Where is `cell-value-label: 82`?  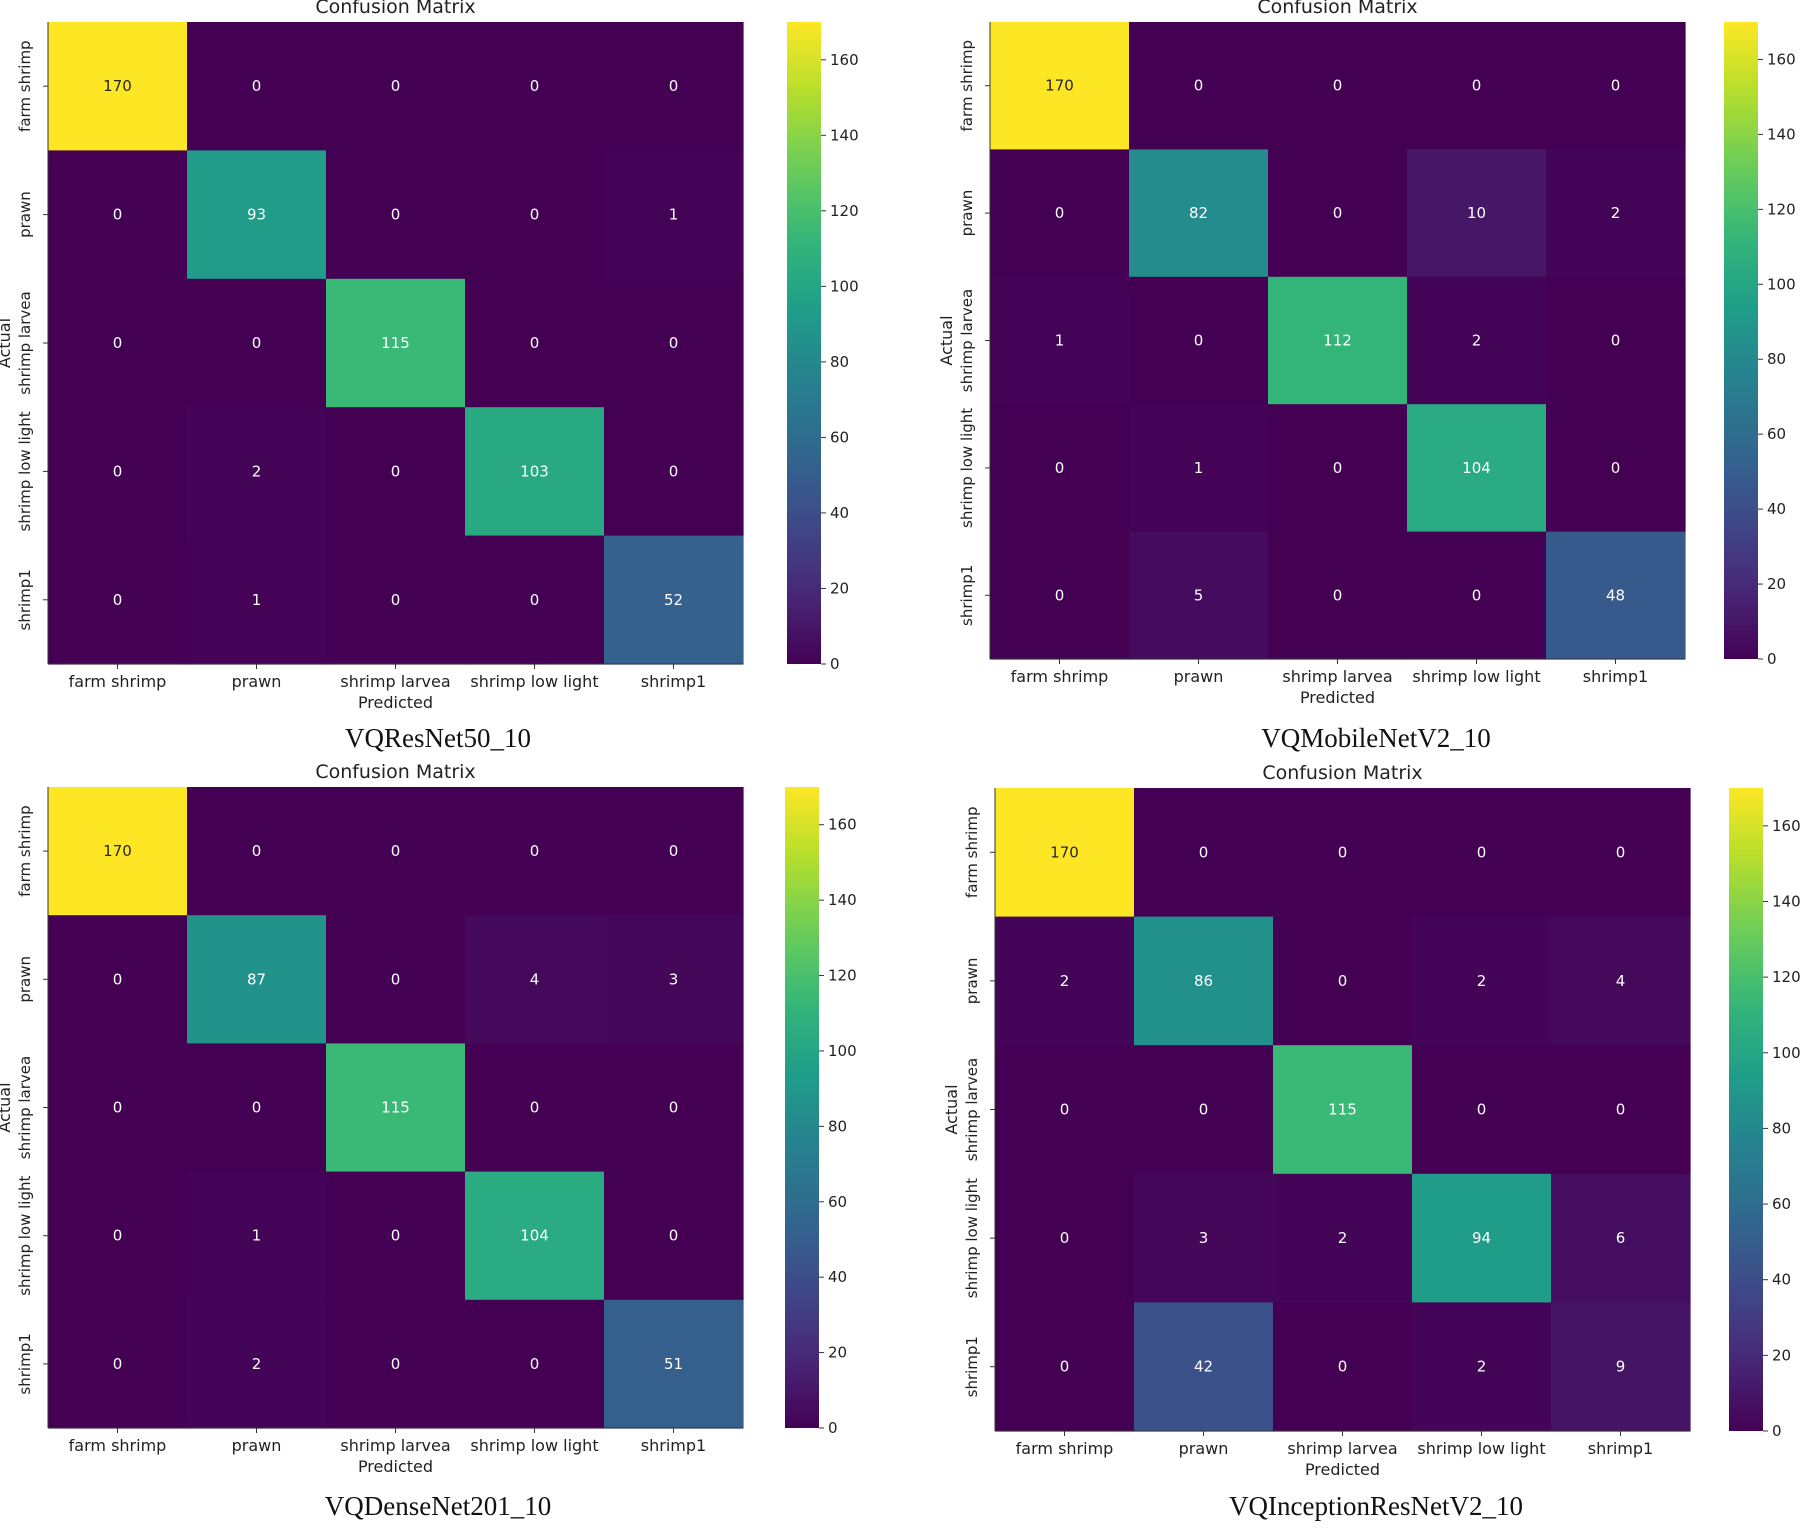 cell-value-label: 82 is located at coordinates (1198, 213).